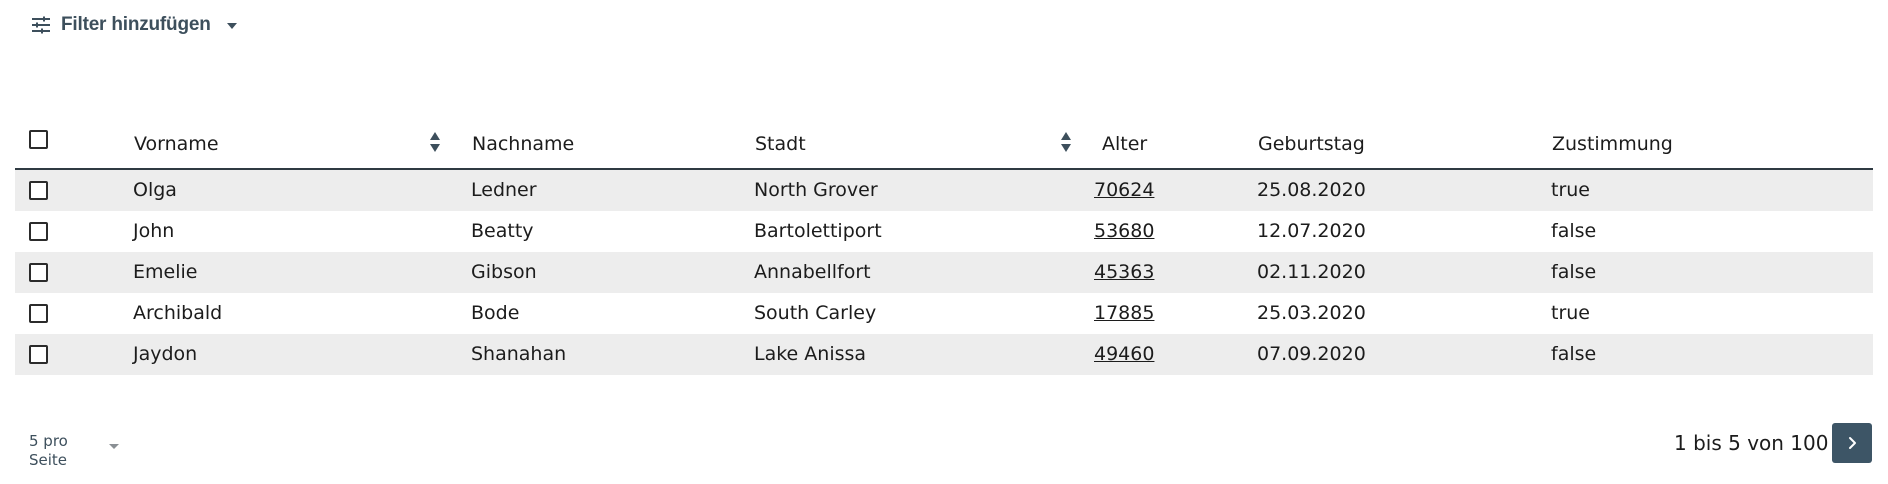  I want to click on alter-link: 53680, so click(1124, 231).